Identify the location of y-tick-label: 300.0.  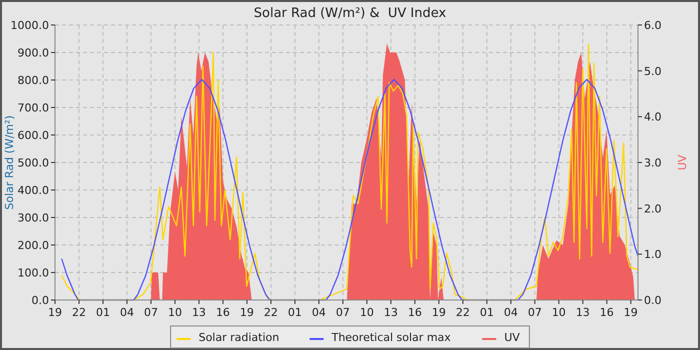
(33, 218).